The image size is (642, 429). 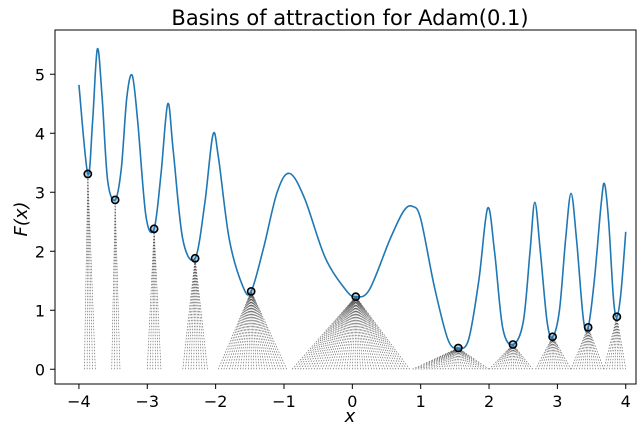 What do you see at coordinates (40, 310) in the screenshot?
I see `y-tick-label: 1` at bounding box center [40, 310].